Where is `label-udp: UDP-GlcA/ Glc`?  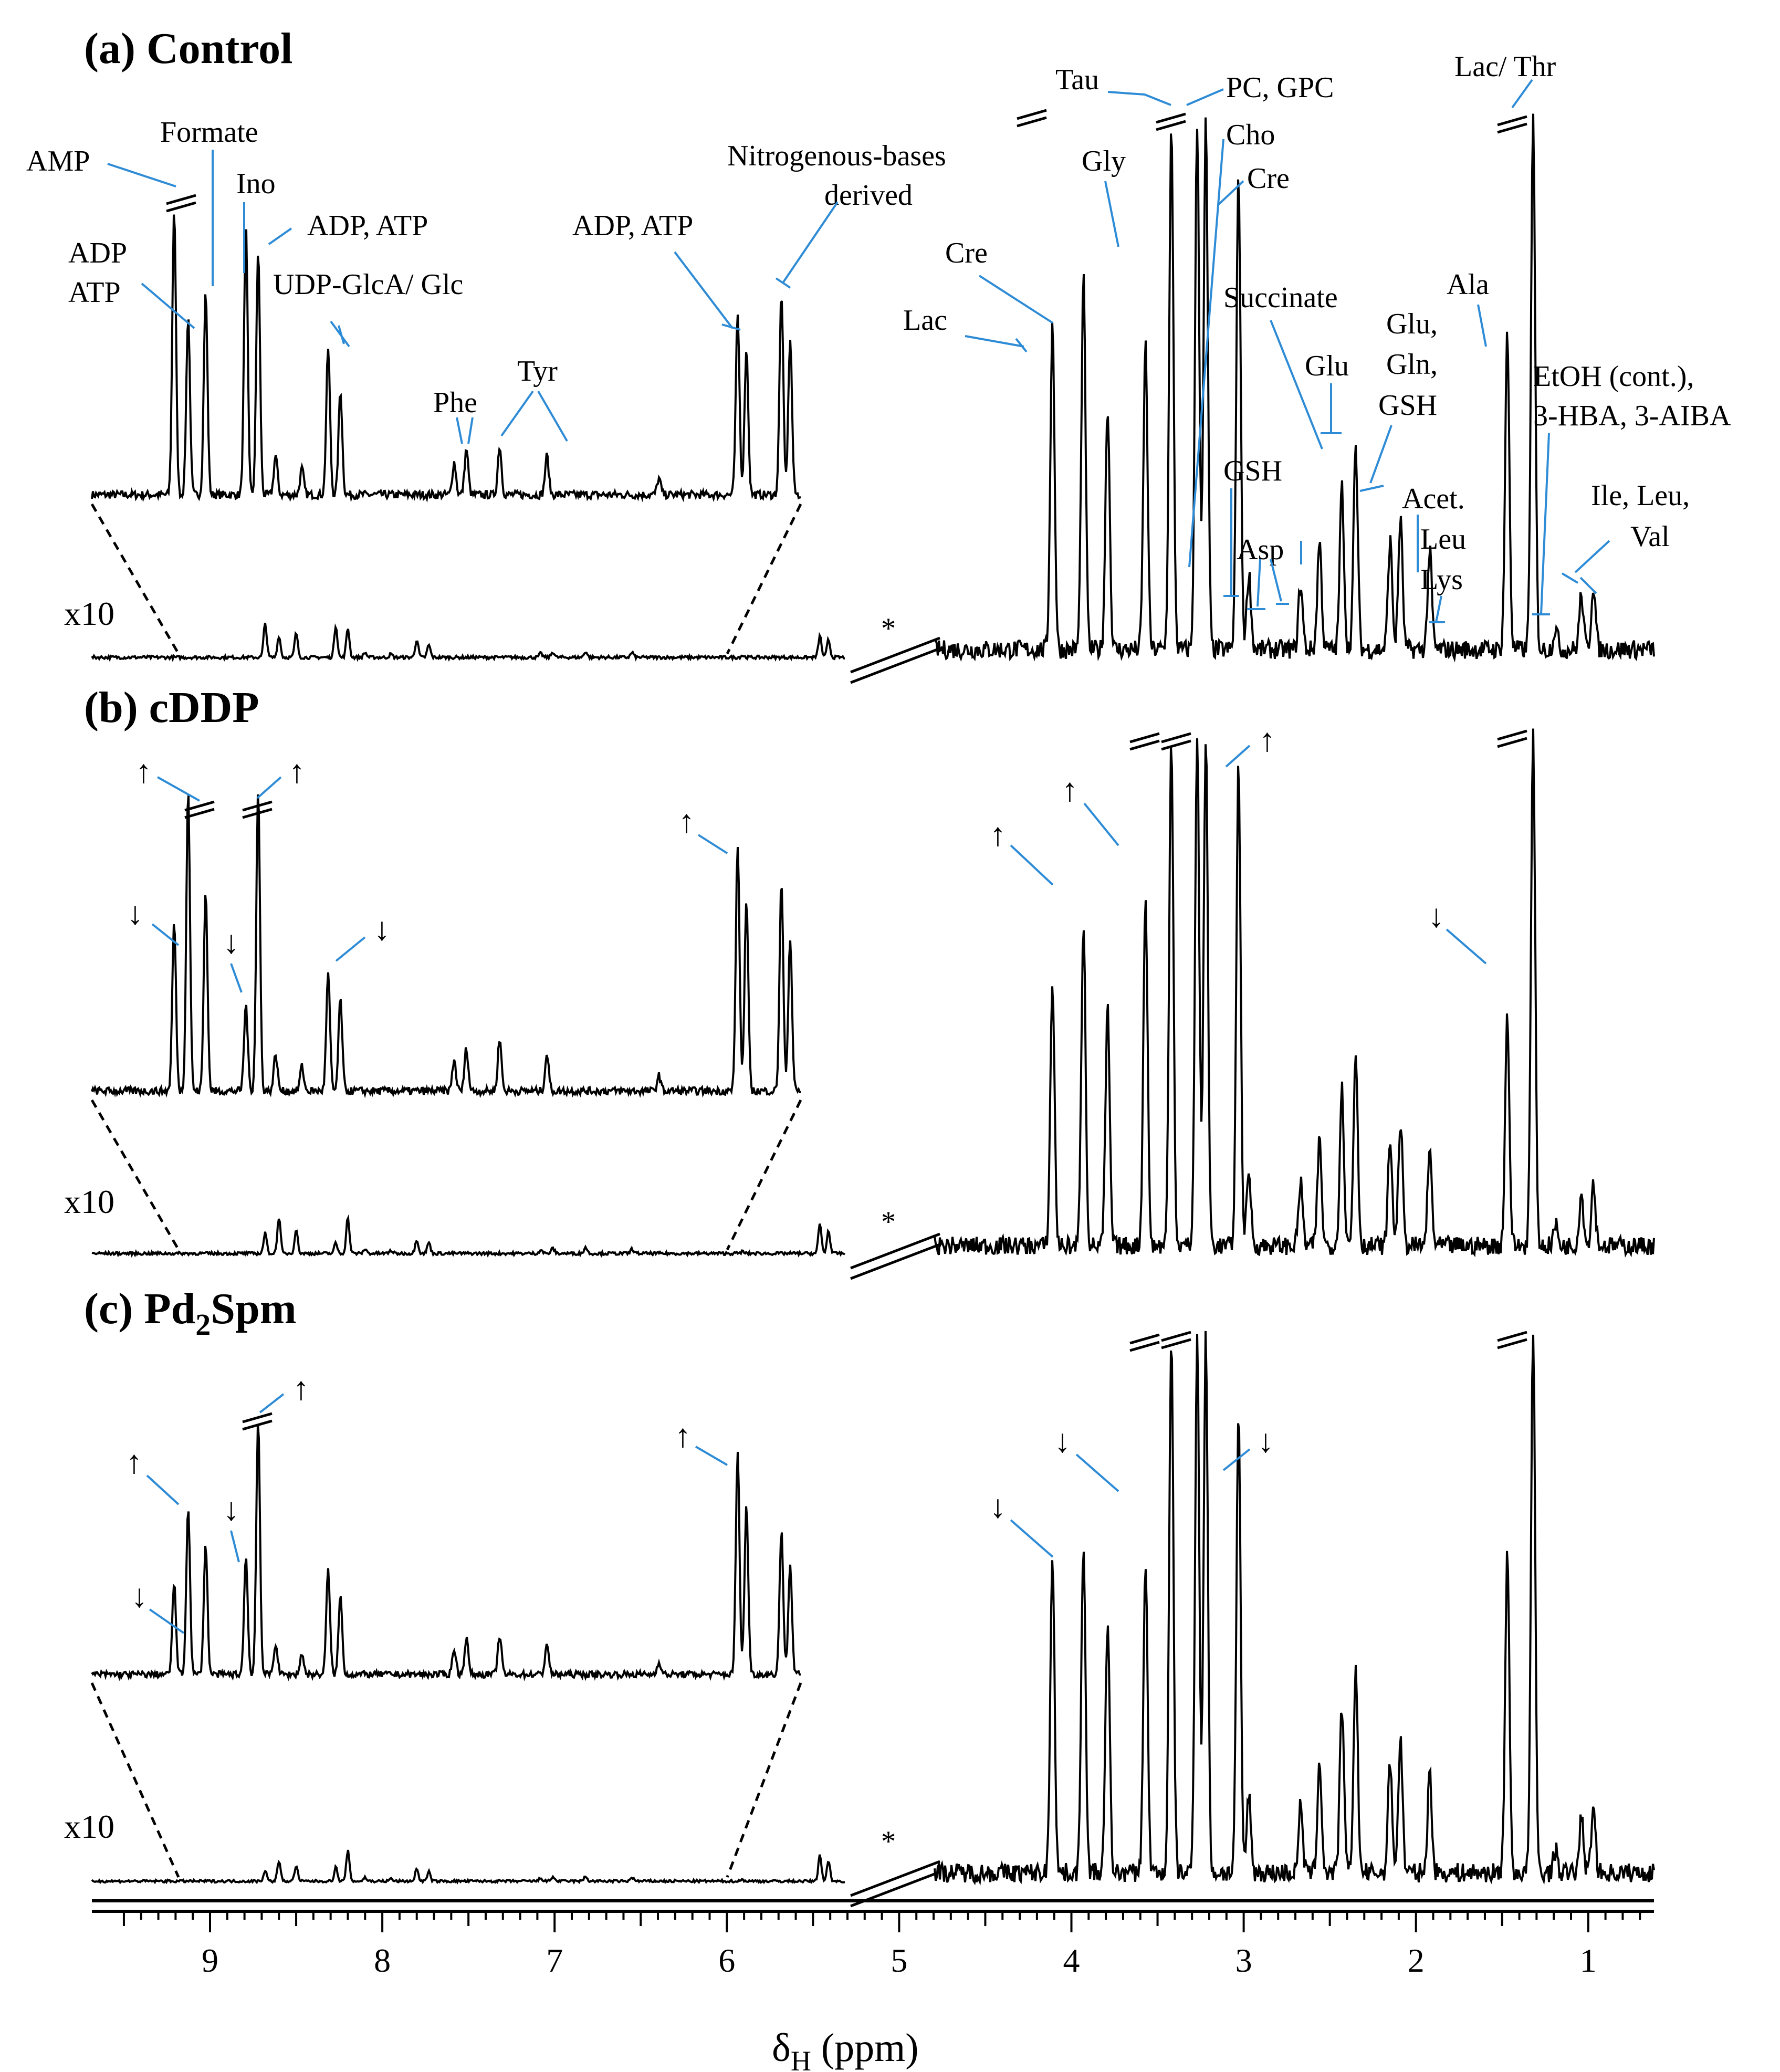
label-udp: UDP-GlcA/ Glc is located at coordinates (368, 284).